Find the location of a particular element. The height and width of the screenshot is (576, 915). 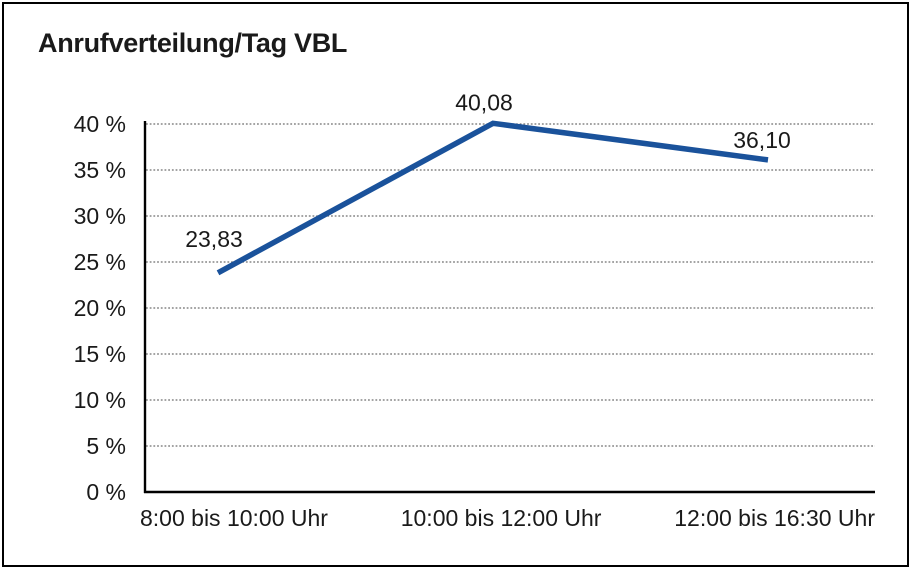

y-tick-label: 15 % is located at coordinates (100, 354).